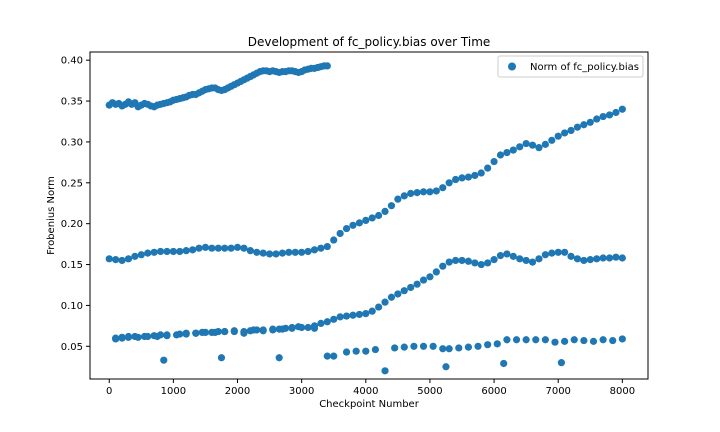  I want to click on y-tick-label: 0.20, so click(72, 224).